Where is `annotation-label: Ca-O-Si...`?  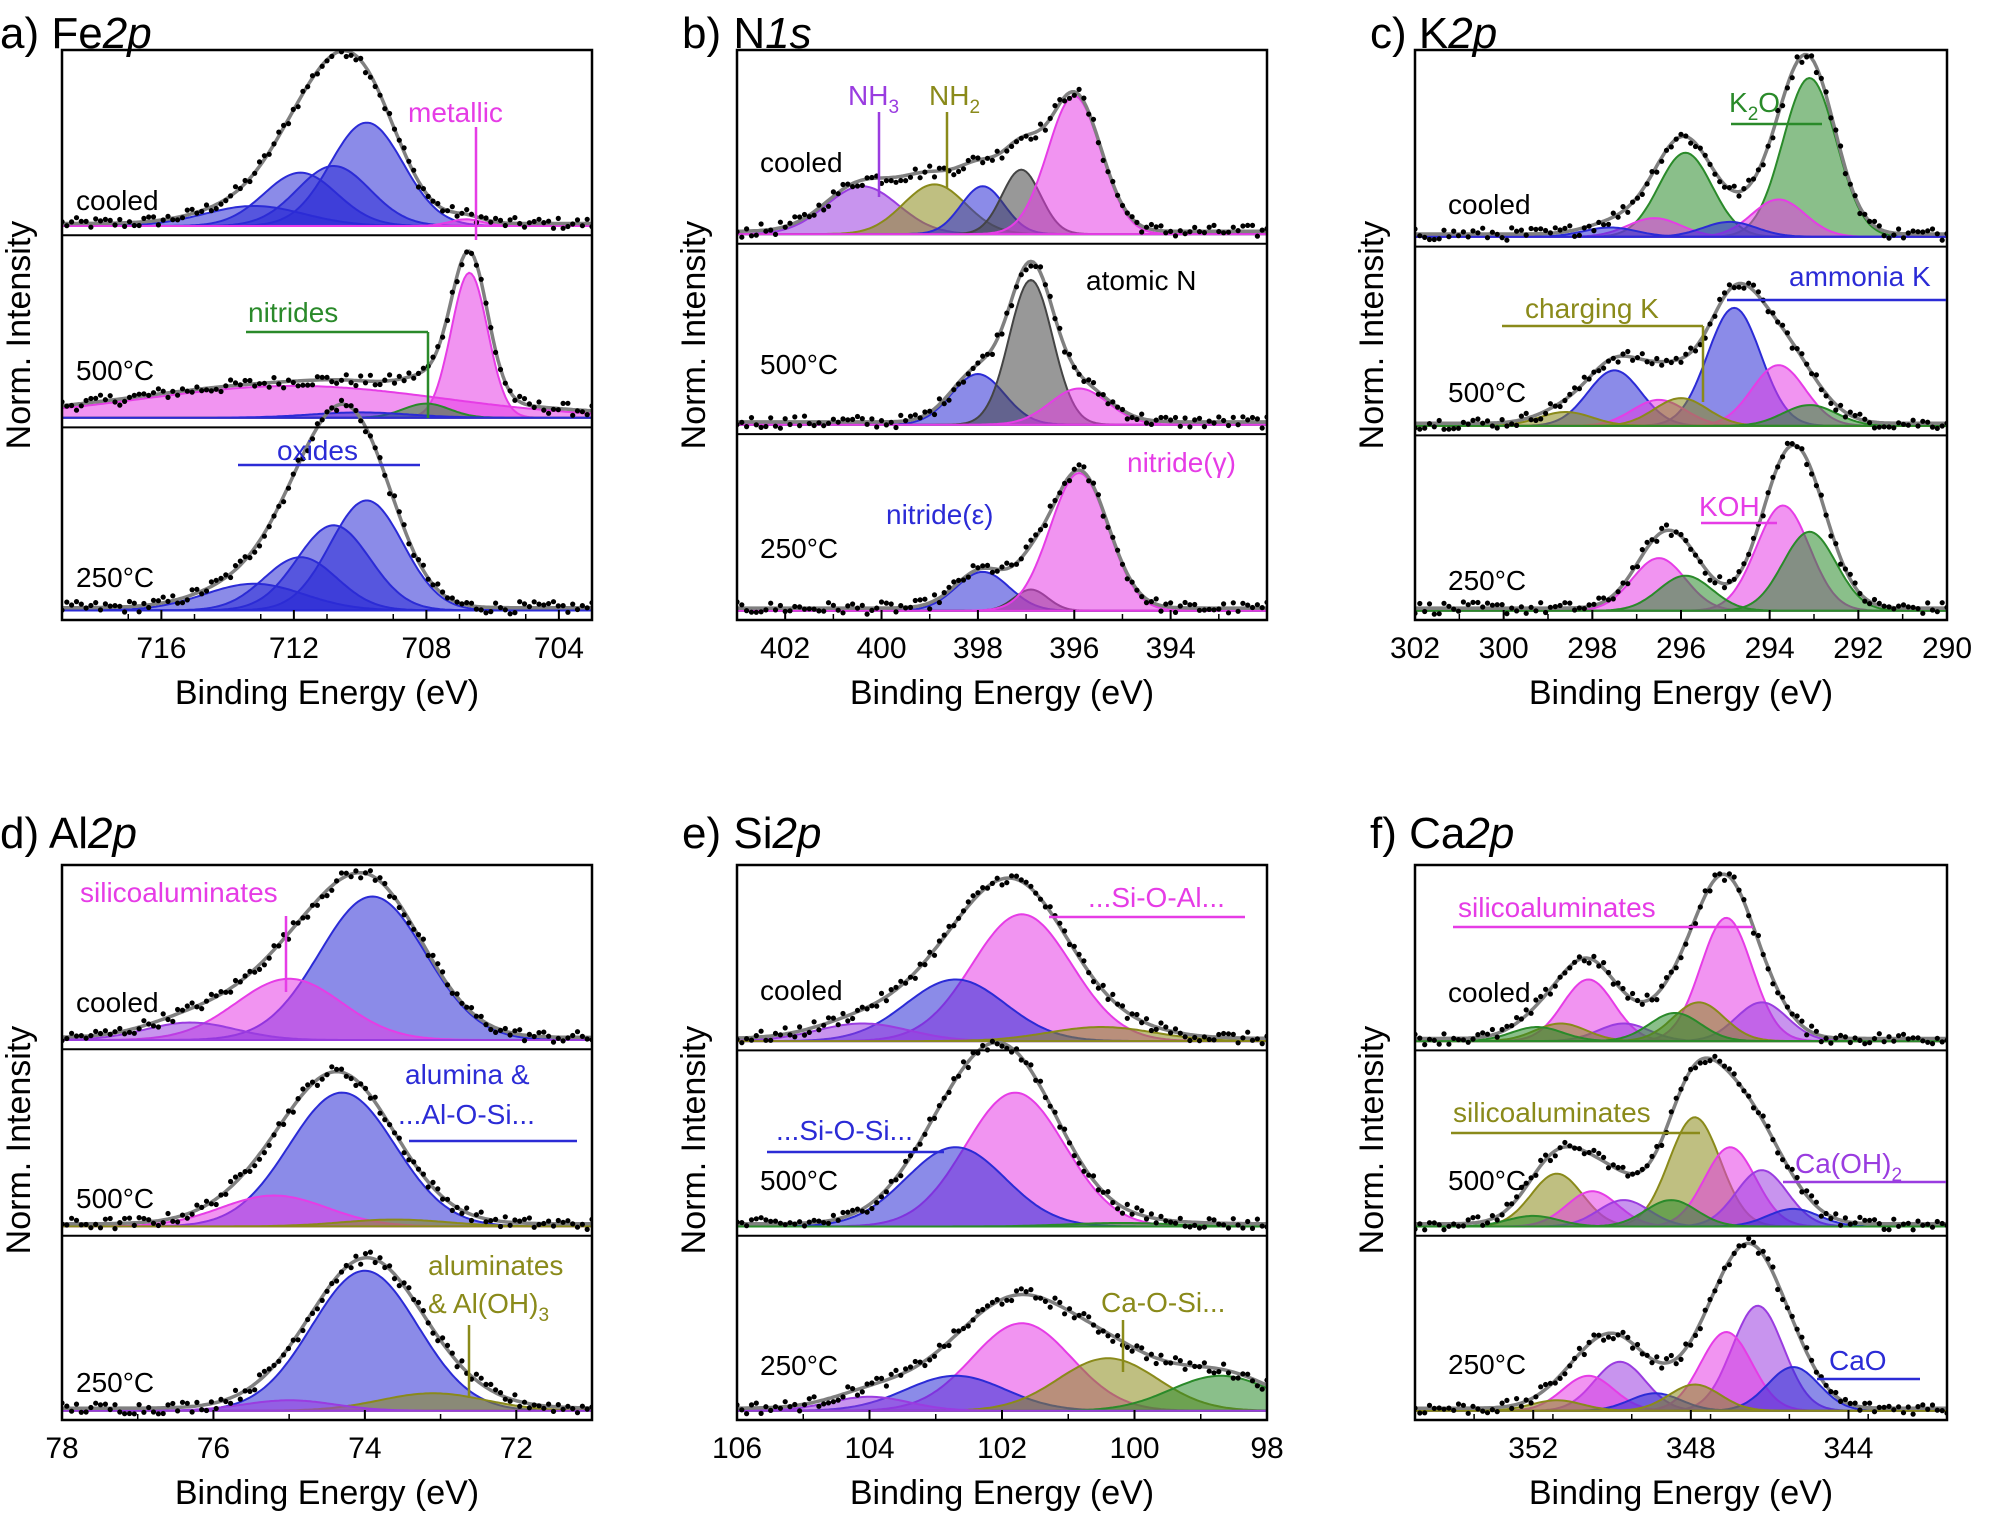
annotation-label: Ca-O-Si... is located at coordinates (1163, 1302).